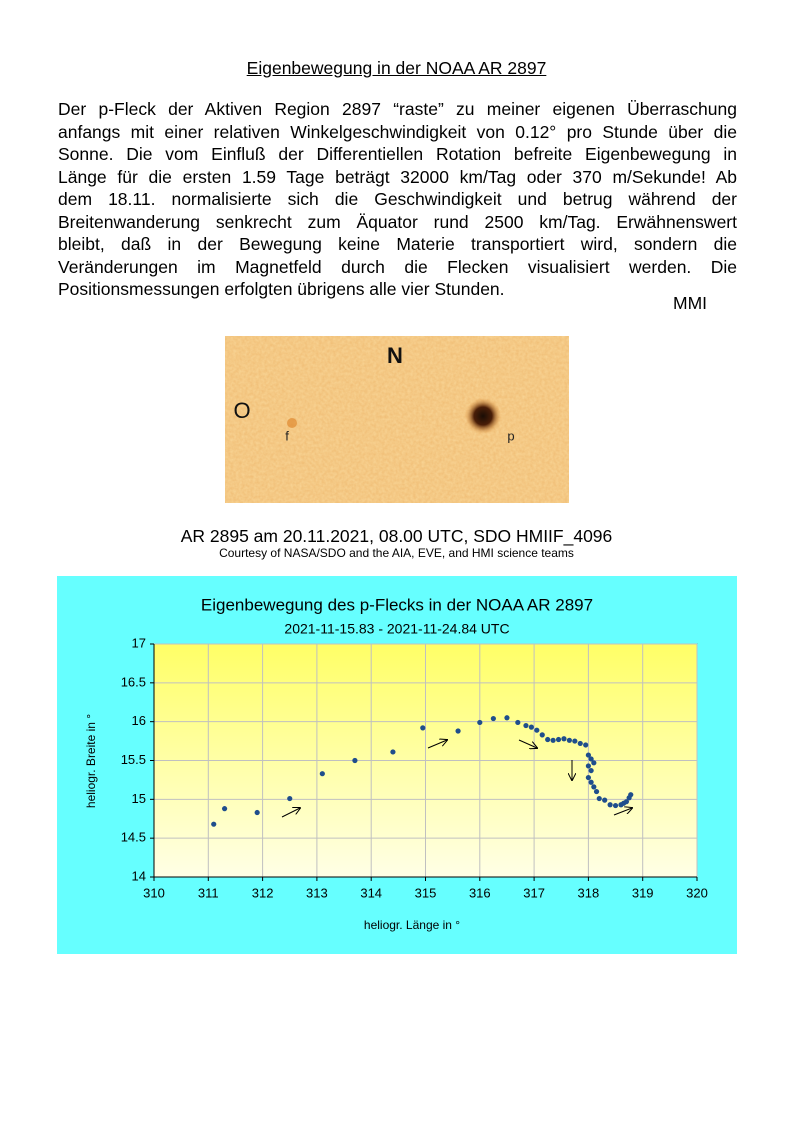 This screenshot has height=1123, width=793. I want to click on x-tick-label: 315, so click(426, 892).